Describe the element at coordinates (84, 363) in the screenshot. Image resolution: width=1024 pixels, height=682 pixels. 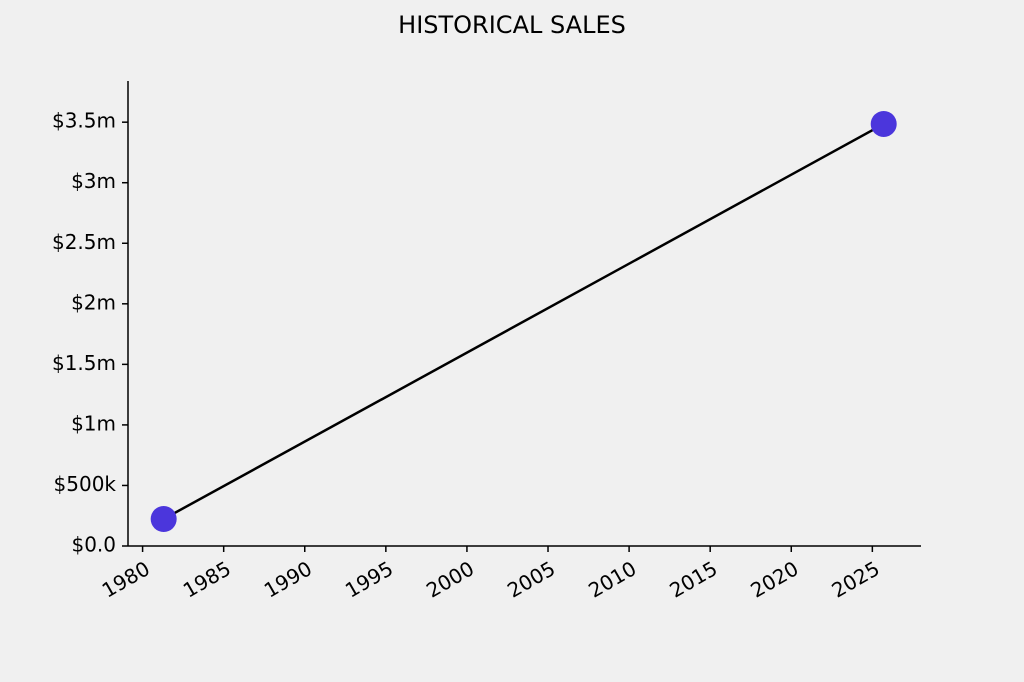
I see `y-tick-label: $1.5m` at that location.